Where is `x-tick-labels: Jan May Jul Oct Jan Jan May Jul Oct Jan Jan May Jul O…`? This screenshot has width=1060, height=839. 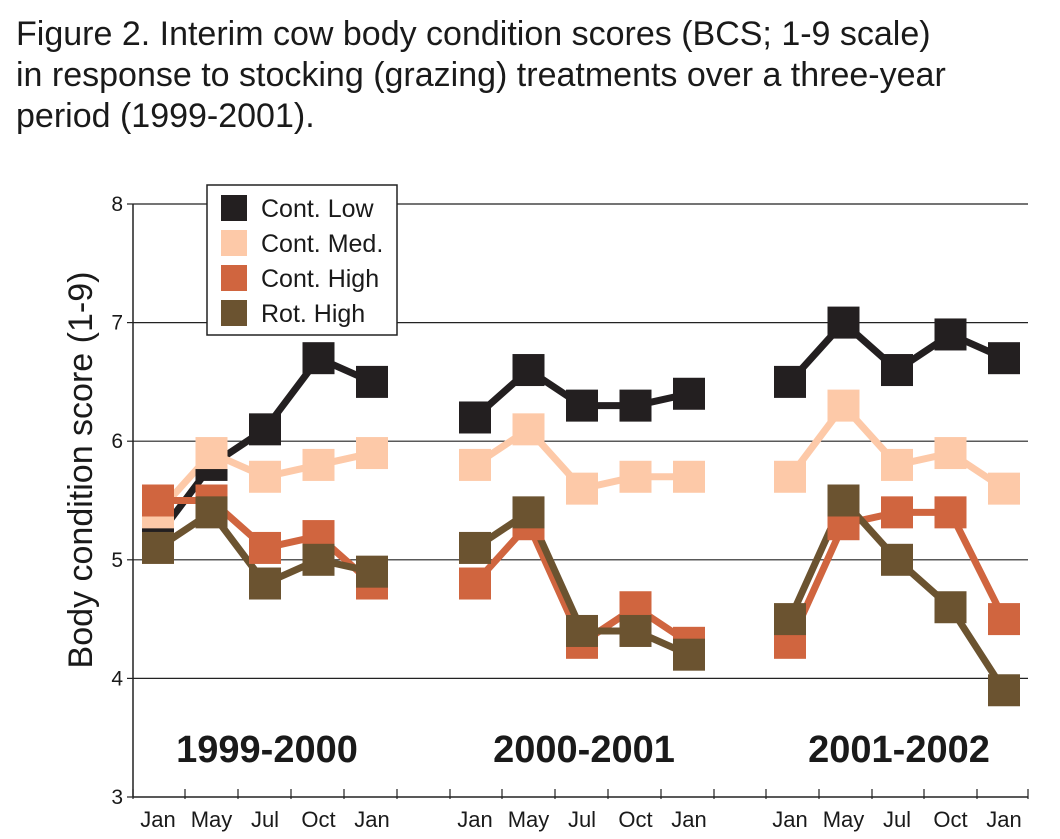
x-tick-labels: Jan May Jul Oct Jan Jan May Jul Oct Jan Jan May Jul O… is located at coordinates (580, 819).